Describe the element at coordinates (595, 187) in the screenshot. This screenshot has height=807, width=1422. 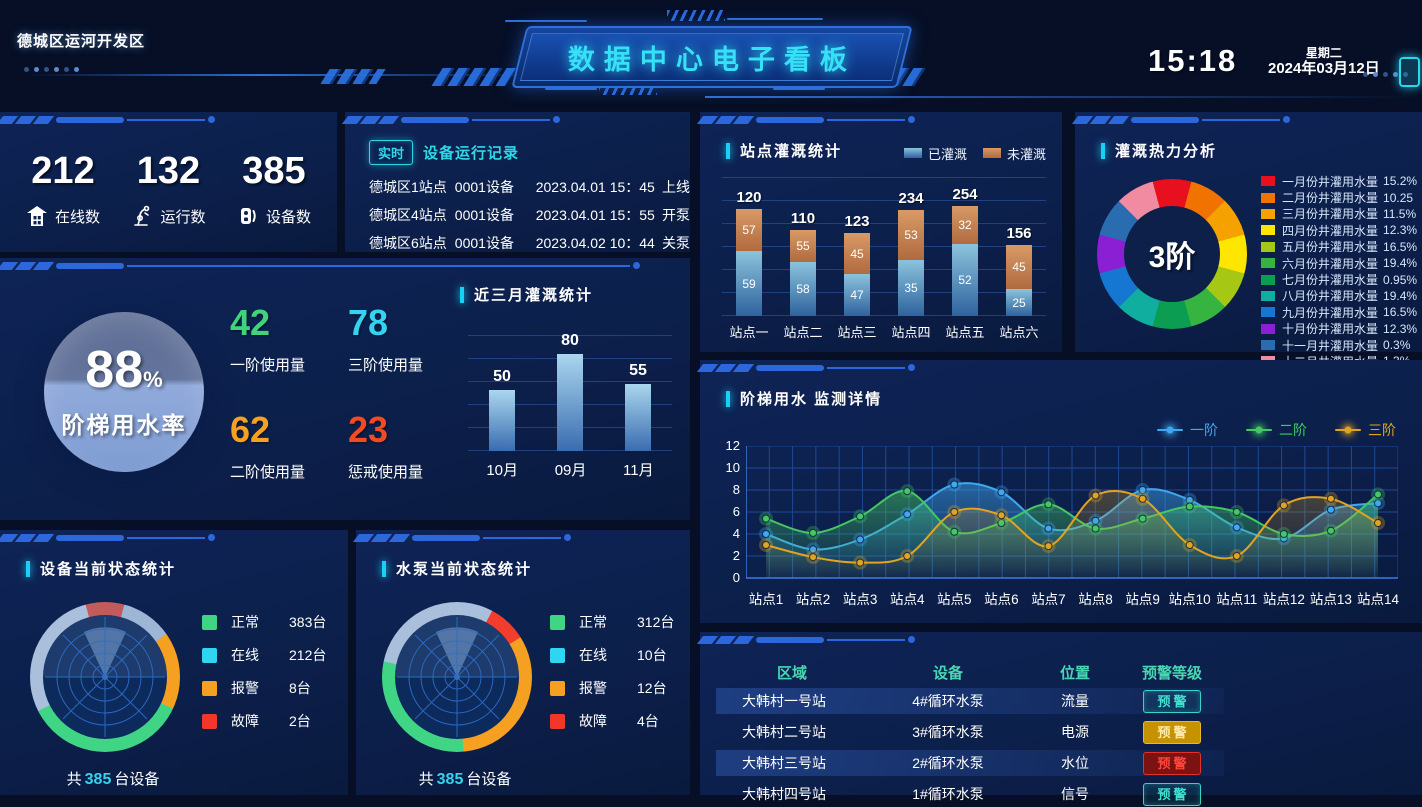
I see `log-time: 2023.04.01 15：45` at that location.